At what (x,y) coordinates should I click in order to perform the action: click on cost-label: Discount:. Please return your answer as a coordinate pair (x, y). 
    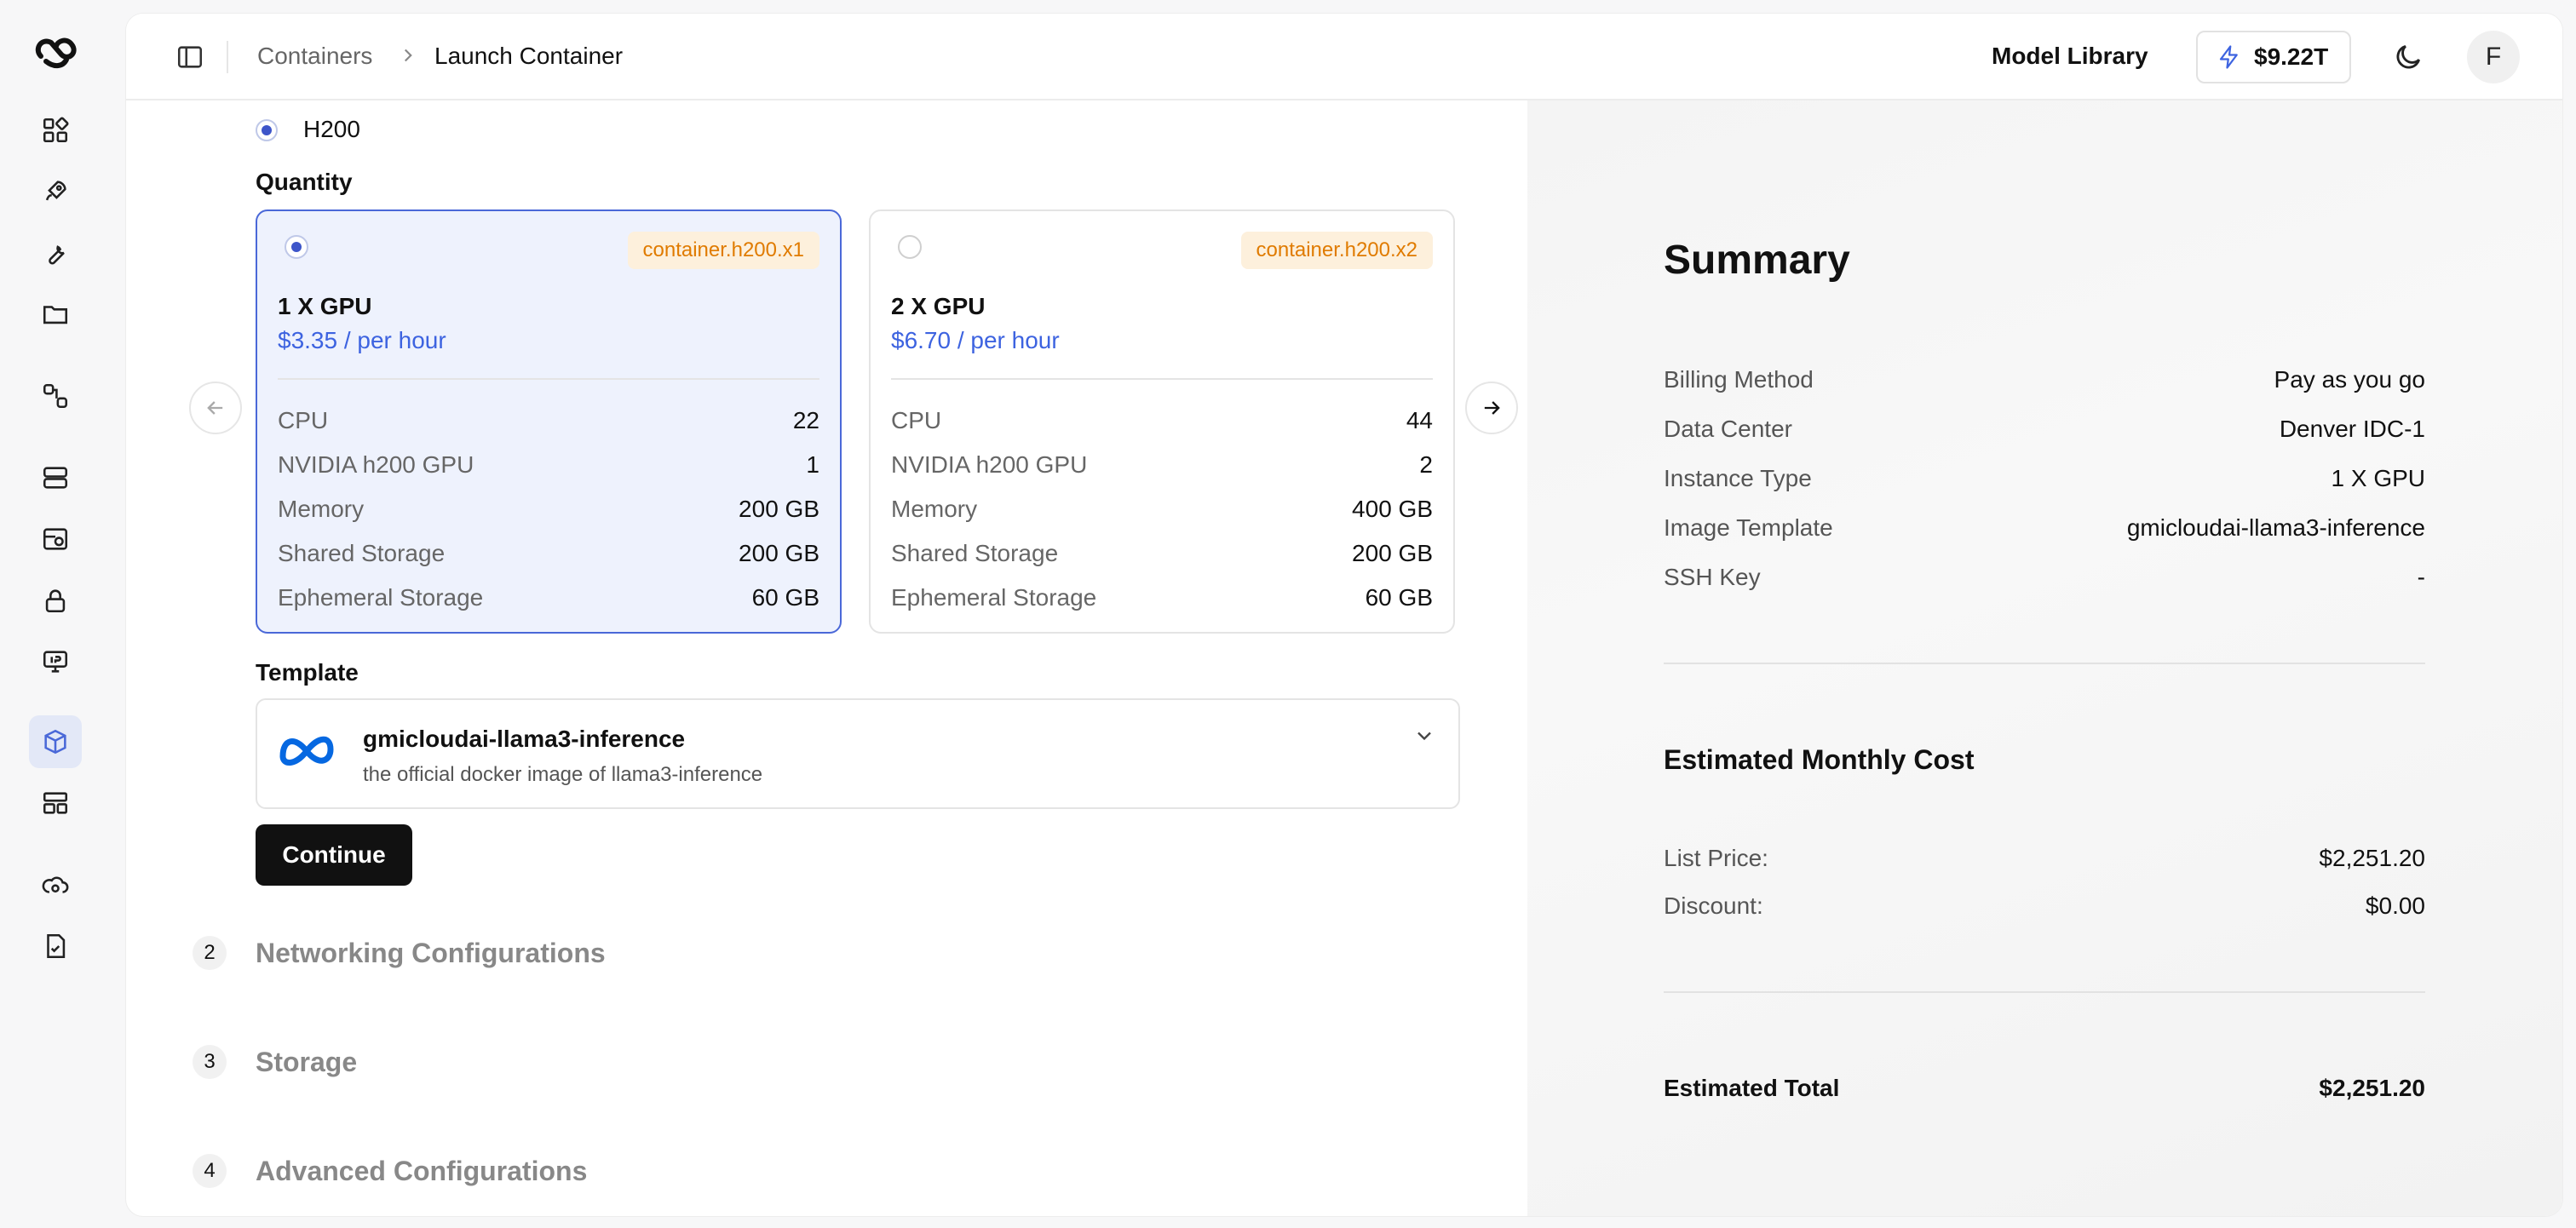
    Looking at the image, I should click on (1714, 905).